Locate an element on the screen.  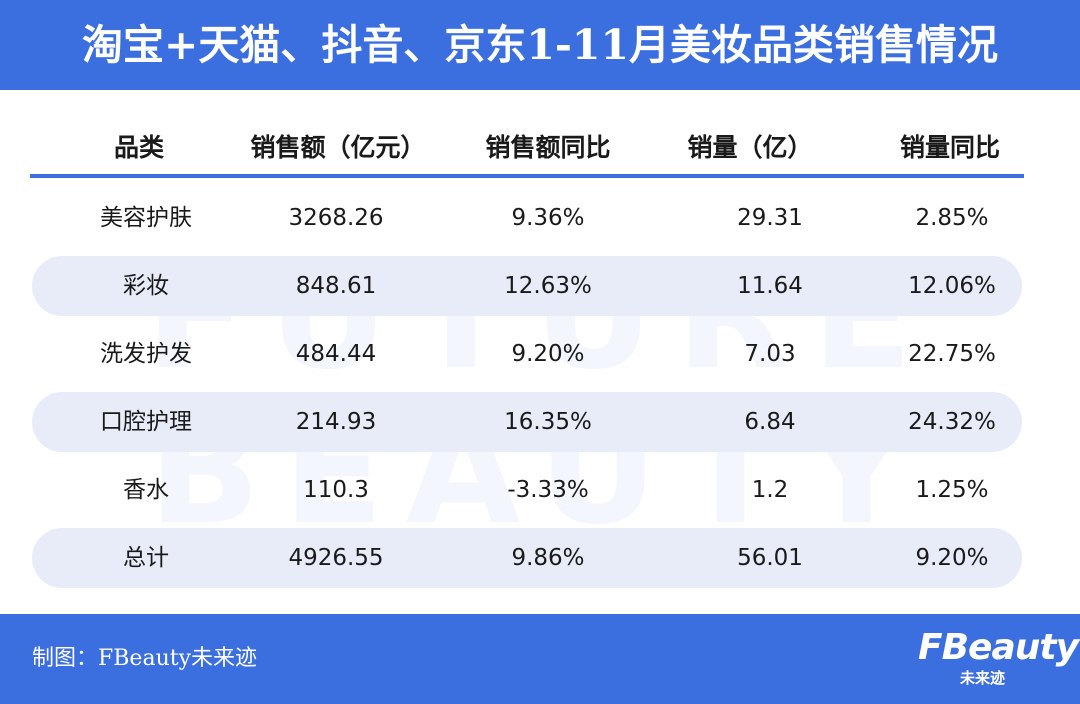
volume-cell: 29.31 is located at coordinates (770, 218).